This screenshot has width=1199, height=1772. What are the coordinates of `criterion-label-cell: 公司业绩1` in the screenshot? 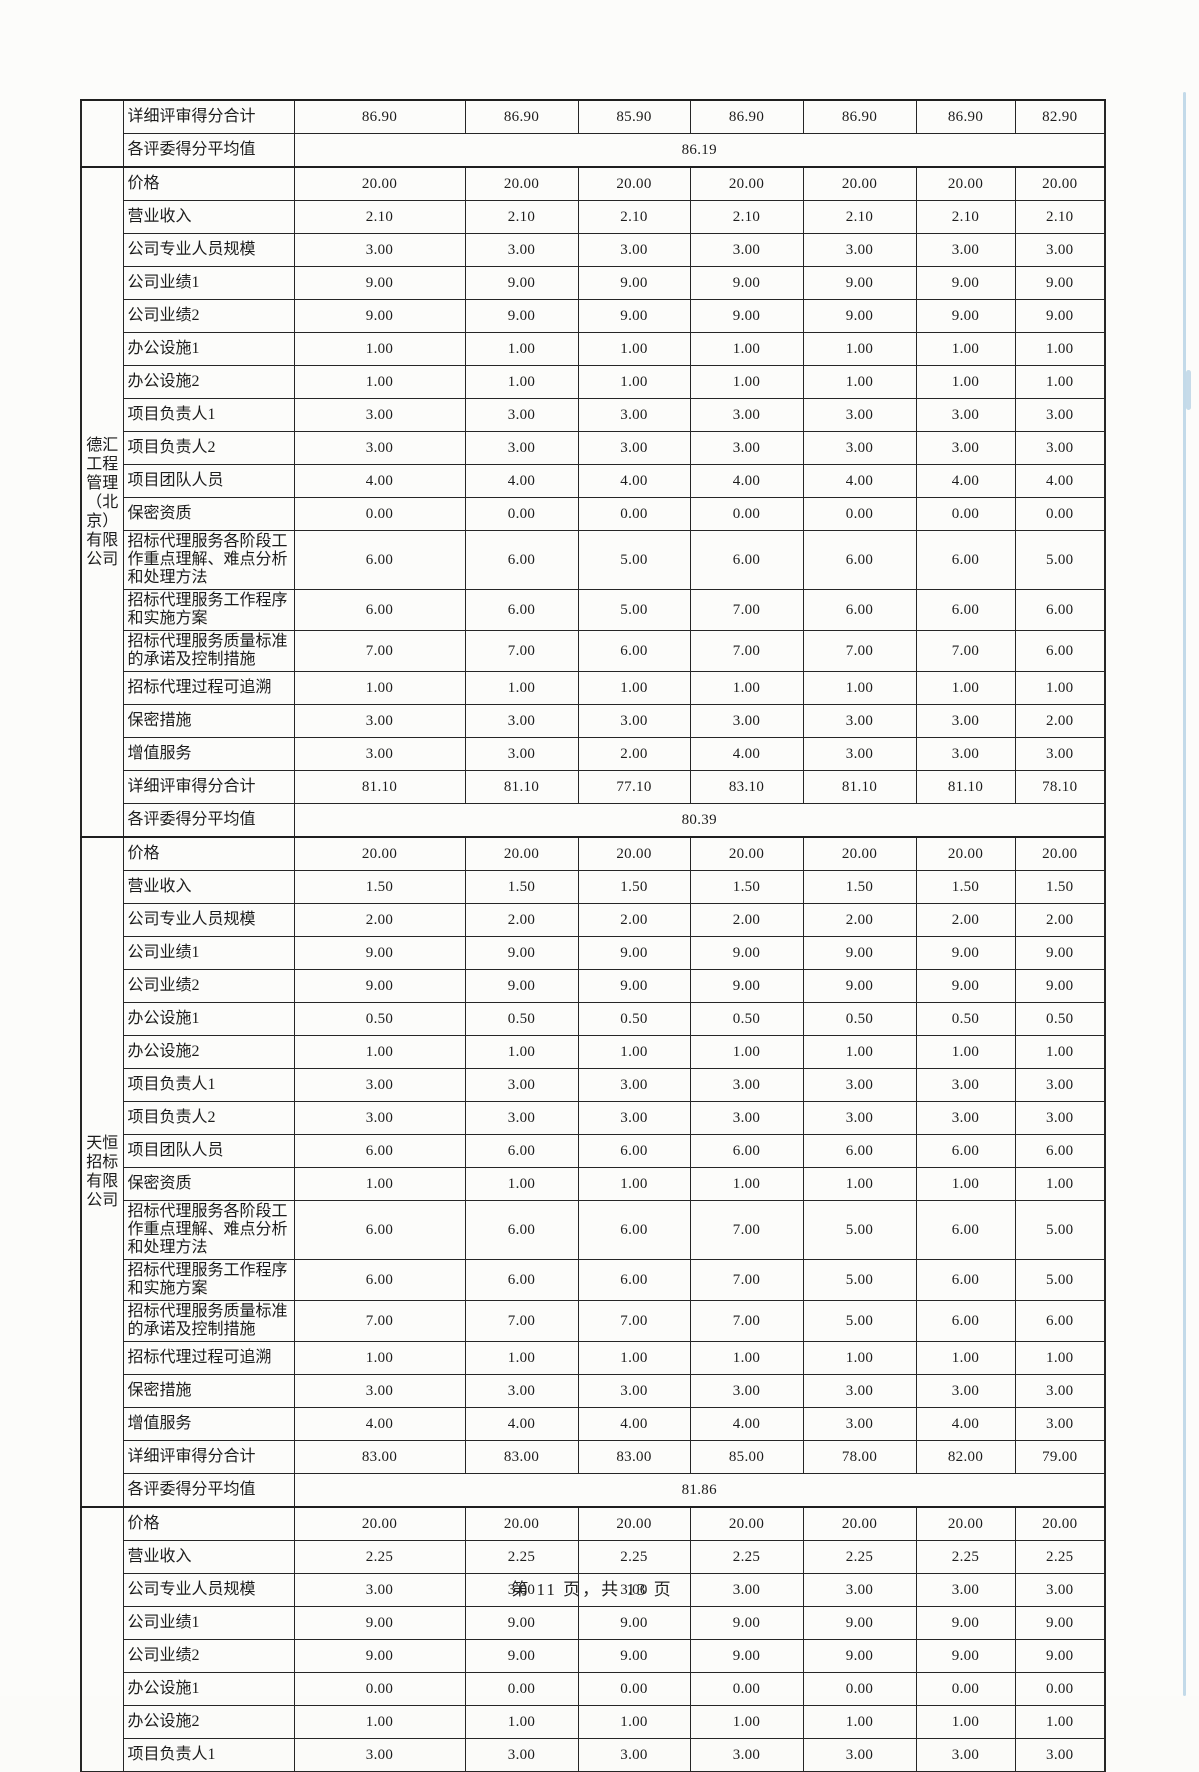 It's located at (208, 1623).